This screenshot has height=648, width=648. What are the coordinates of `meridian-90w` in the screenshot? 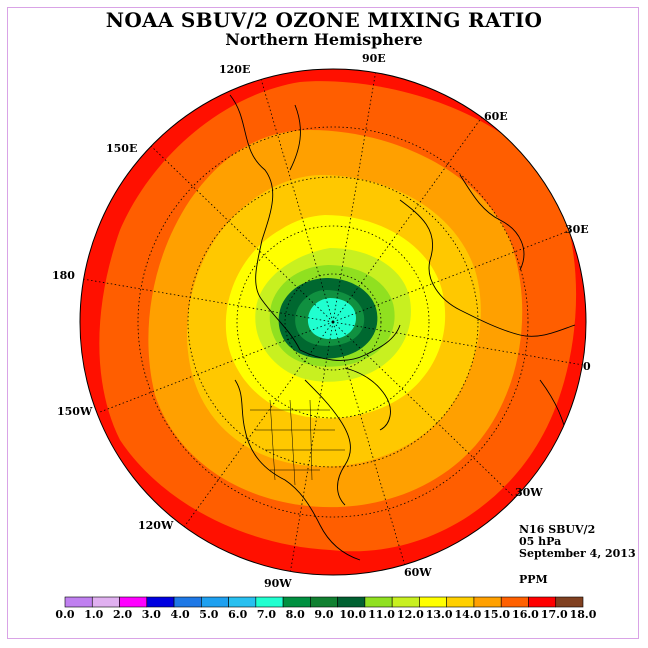 It's located at (311, 448).